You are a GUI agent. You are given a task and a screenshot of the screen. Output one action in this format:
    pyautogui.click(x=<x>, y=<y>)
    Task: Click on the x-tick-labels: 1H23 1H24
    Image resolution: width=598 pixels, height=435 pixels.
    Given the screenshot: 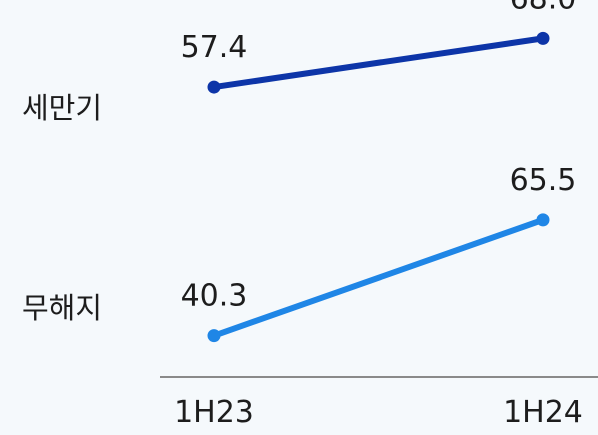 What is the action you would take?
    pyautogui.click(x=378, y=412)
    